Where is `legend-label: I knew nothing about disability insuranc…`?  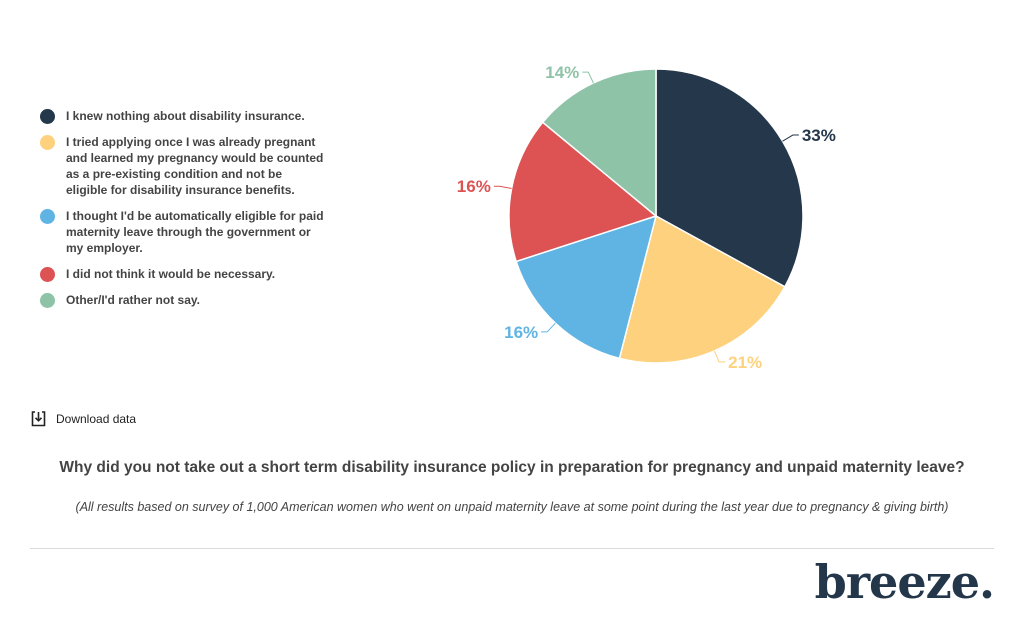 legend-label: I knew nothing about disability insuranc… is located at coordinates (185, 116).